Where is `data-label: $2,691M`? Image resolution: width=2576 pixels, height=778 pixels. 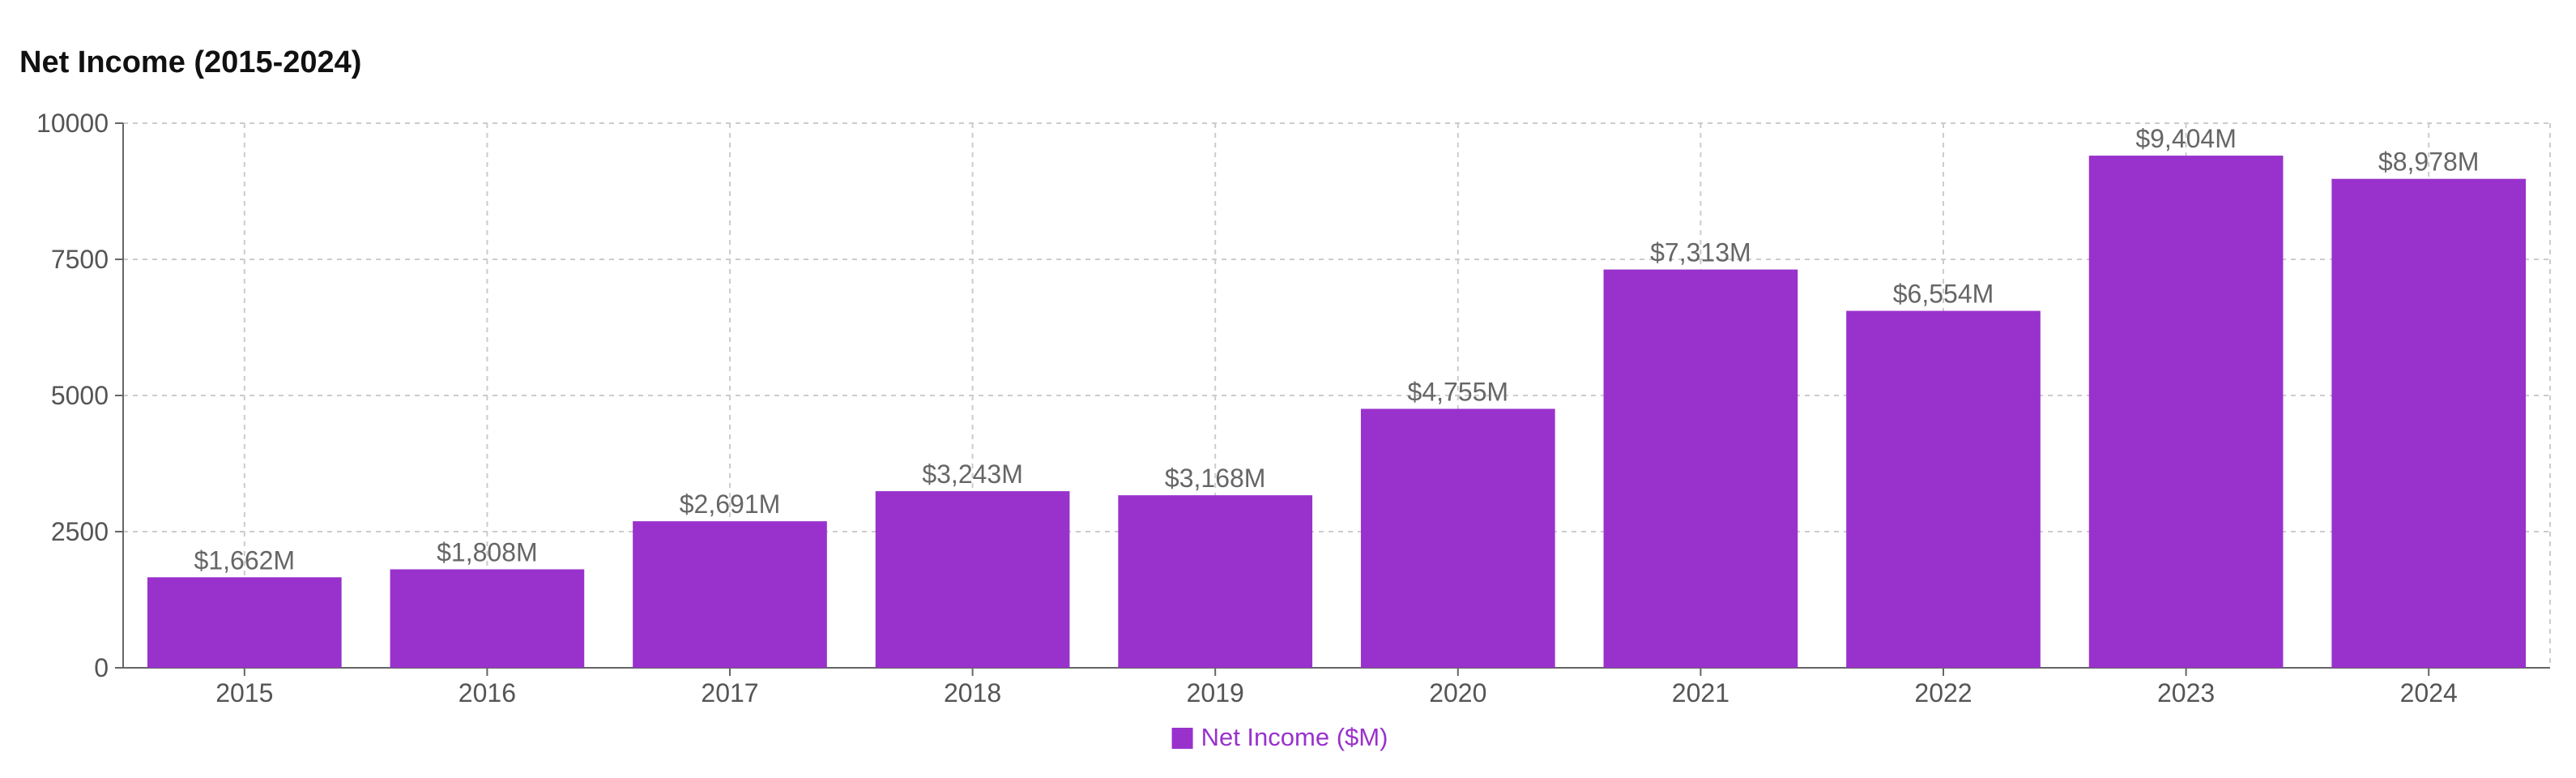 data-label: $2,691M is located at coordinates (731, 504).